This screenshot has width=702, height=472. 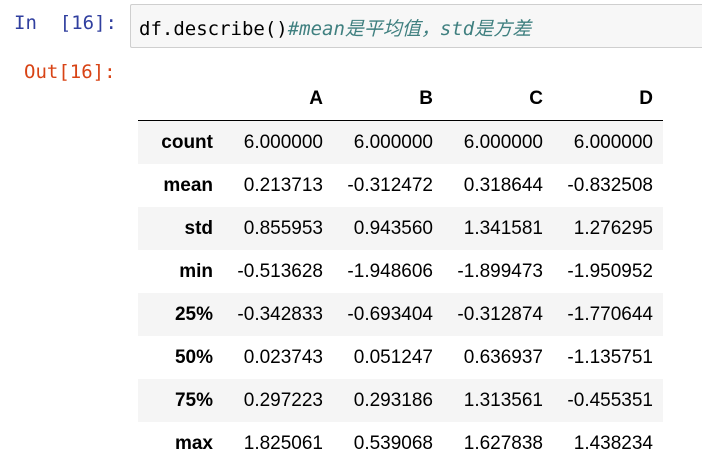 What do you see at coordinates (193, 443) in the screenshot?
I see `row-label: max` at bounding box center [193, 443].